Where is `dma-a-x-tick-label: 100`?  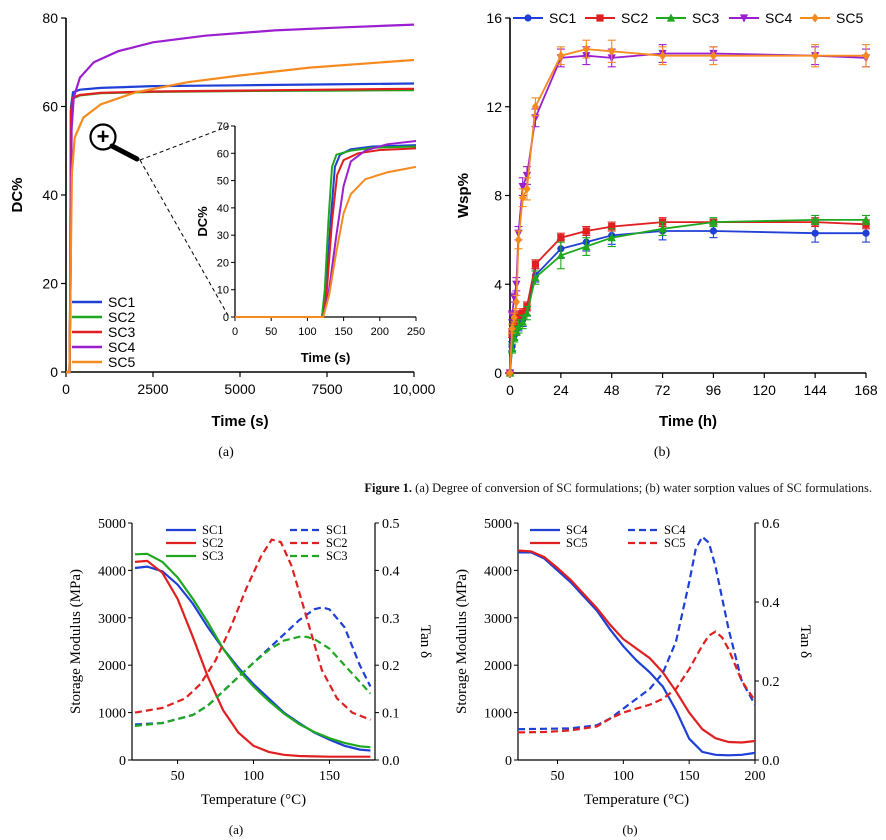
dma-a-x-tick-label: 100 is located at coordinates (253, 776).